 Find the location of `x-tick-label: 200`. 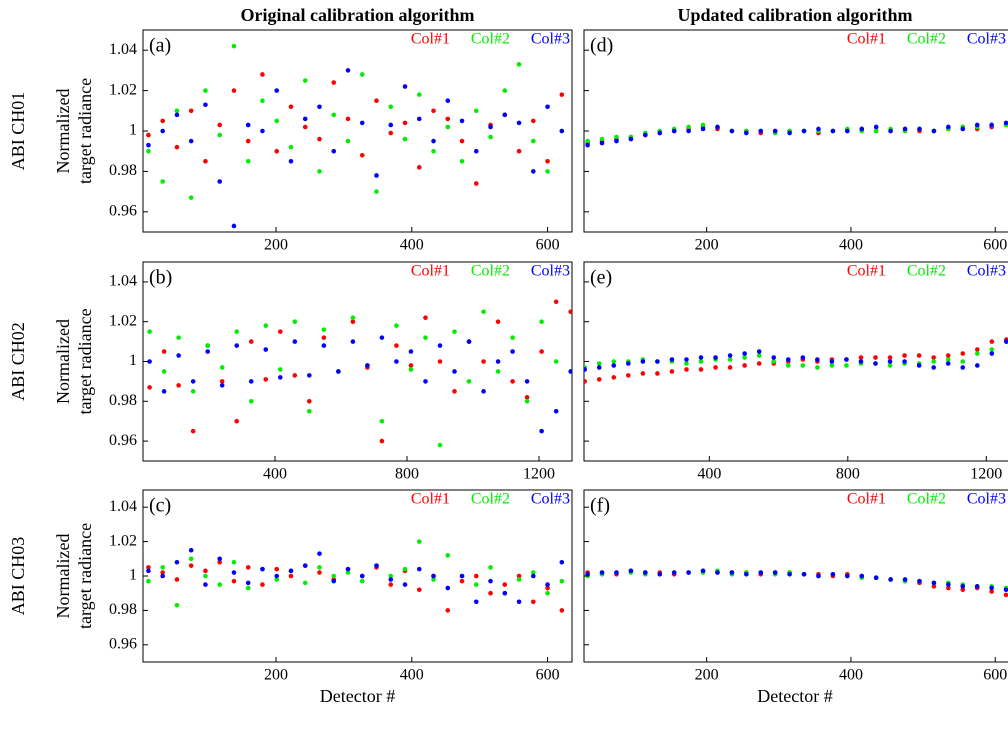

x-tick-label: 200 is located at coordinates (707, 245).